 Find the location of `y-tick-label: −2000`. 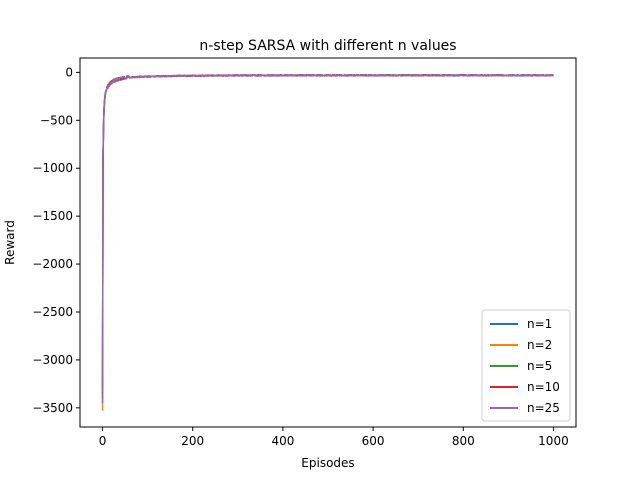

y-tick-label: −2000 is located at coordinates (52, 264).